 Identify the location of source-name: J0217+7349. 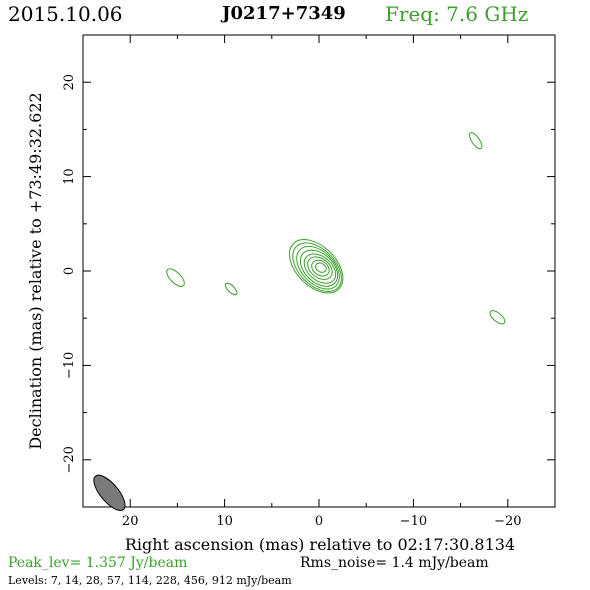
(284, 13).